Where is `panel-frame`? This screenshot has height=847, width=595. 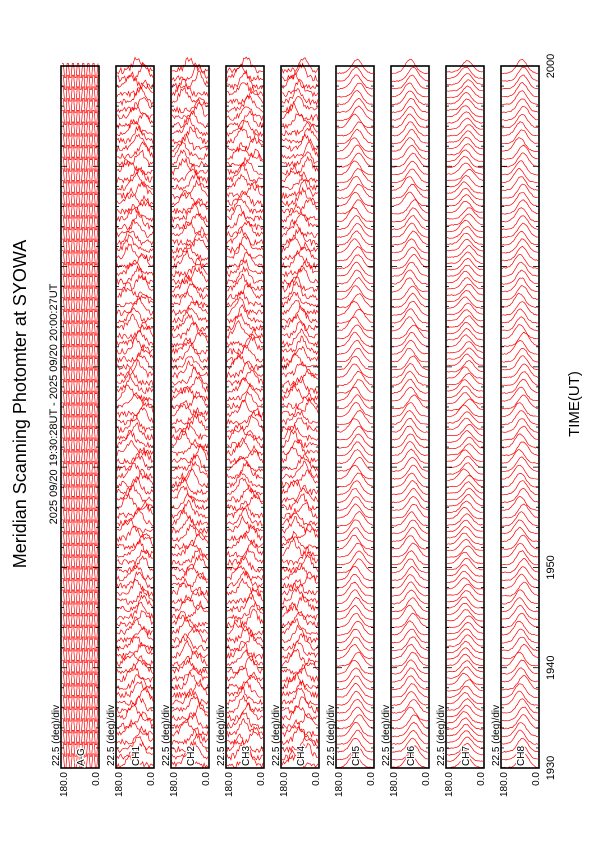
panel-frame is located at coordinates (80, 417).